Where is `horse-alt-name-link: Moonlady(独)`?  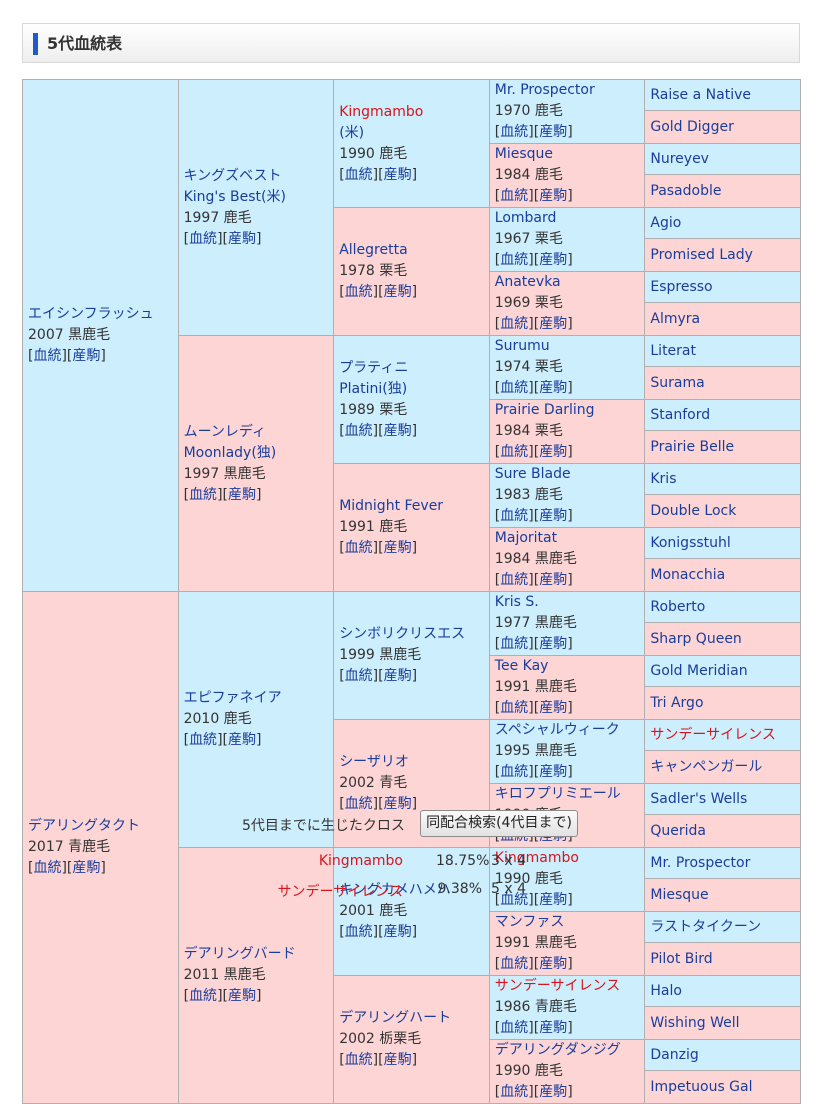
horse-alt-name-link: Moonlady(独) is located at coordinates (230, 452).